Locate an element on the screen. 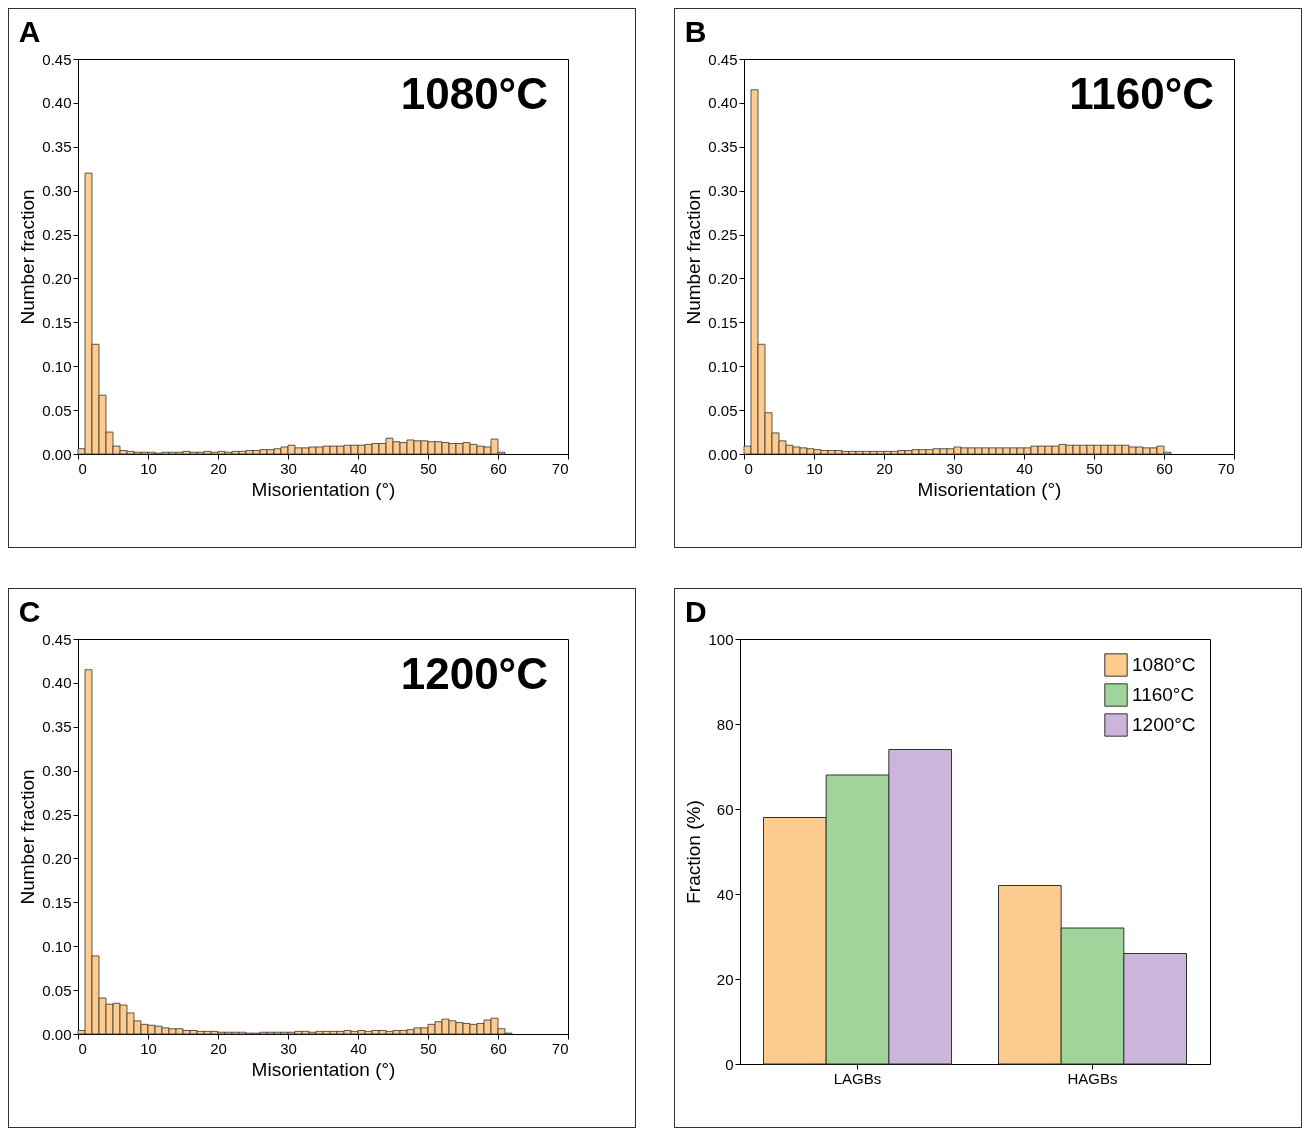 The image size is (1313, 1135). chart-title: B is located at coordinates (695, 31).